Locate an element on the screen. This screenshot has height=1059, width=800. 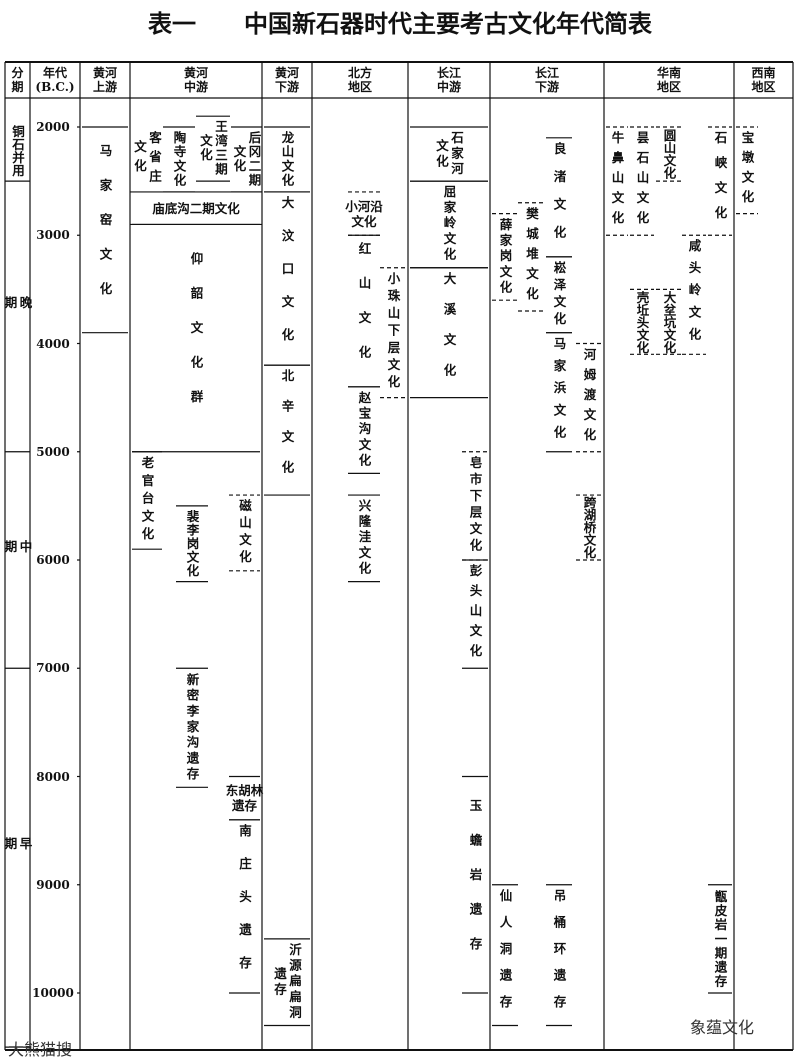
year-label: 10000 is located at coordinates (53, 993).